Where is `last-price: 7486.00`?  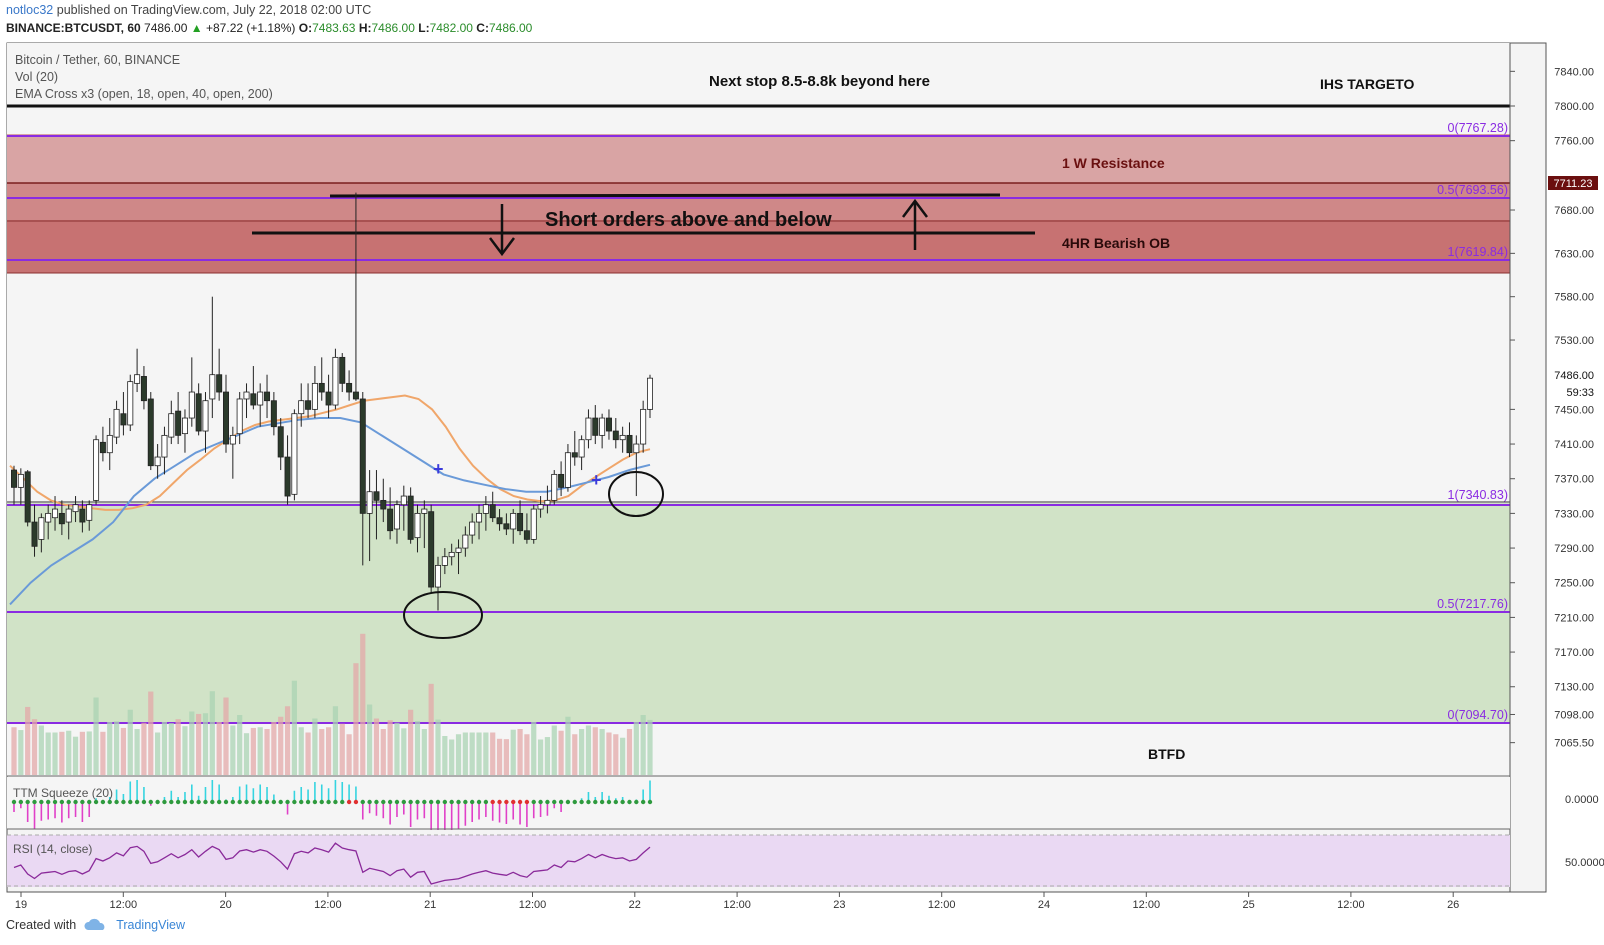 last-price: 7486.00 is located at coordinates (166, 28).